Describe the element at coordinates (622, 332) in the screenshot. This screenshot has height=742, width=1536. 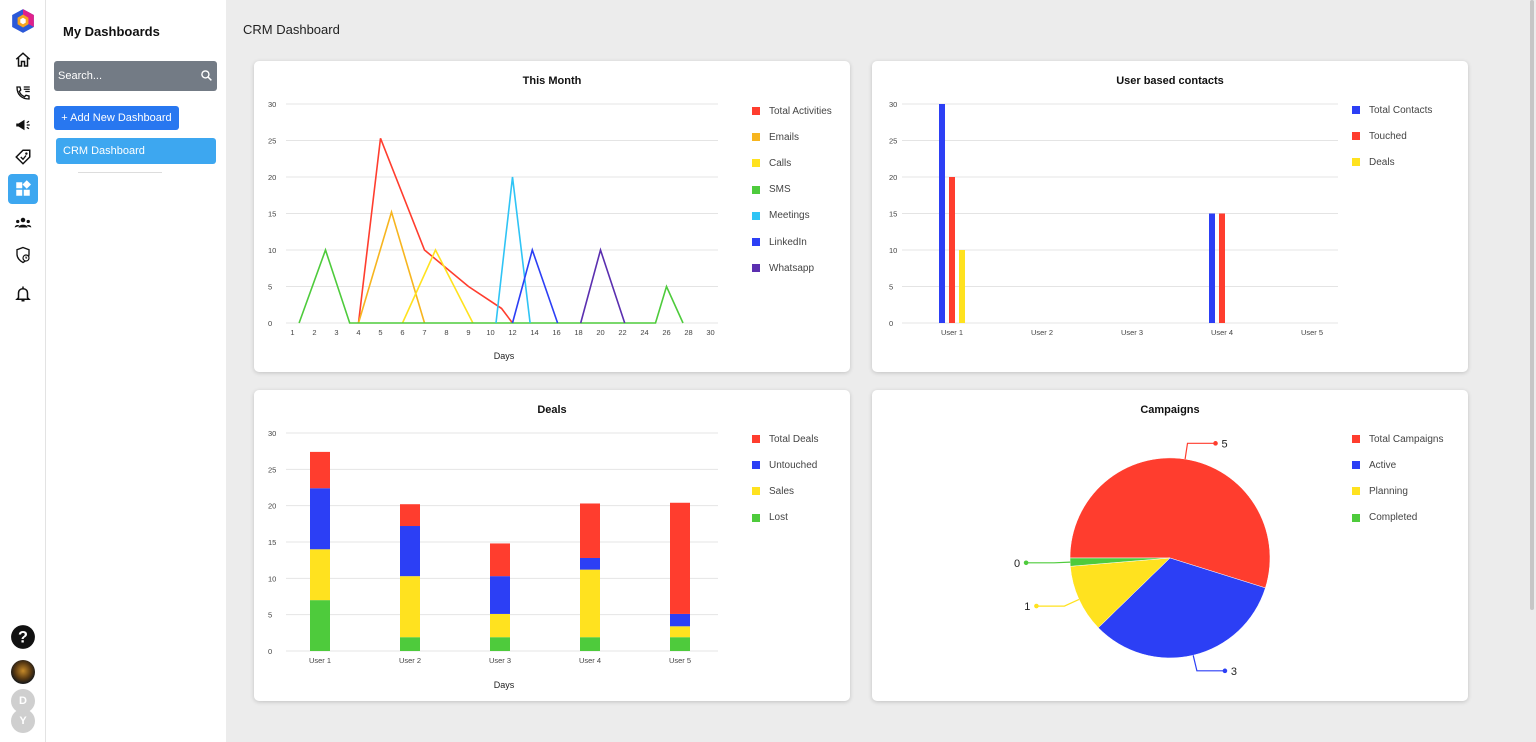
I see `x-tick-label: 22` at that location.